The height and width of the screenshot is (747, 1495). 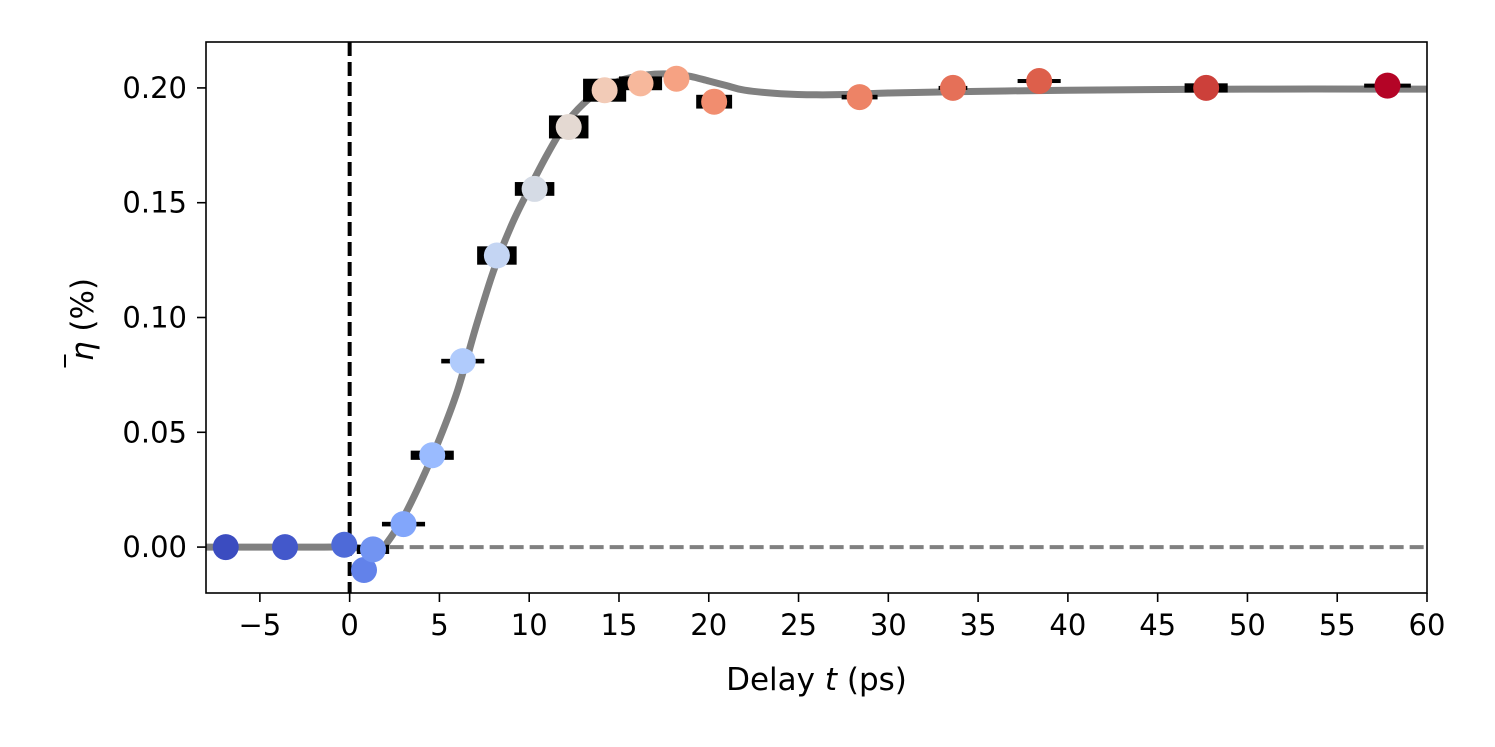 I want to click on y-axis-ticks: 0.00 0.05 0.10 0.15 0.20, so click(x=164, y=317).